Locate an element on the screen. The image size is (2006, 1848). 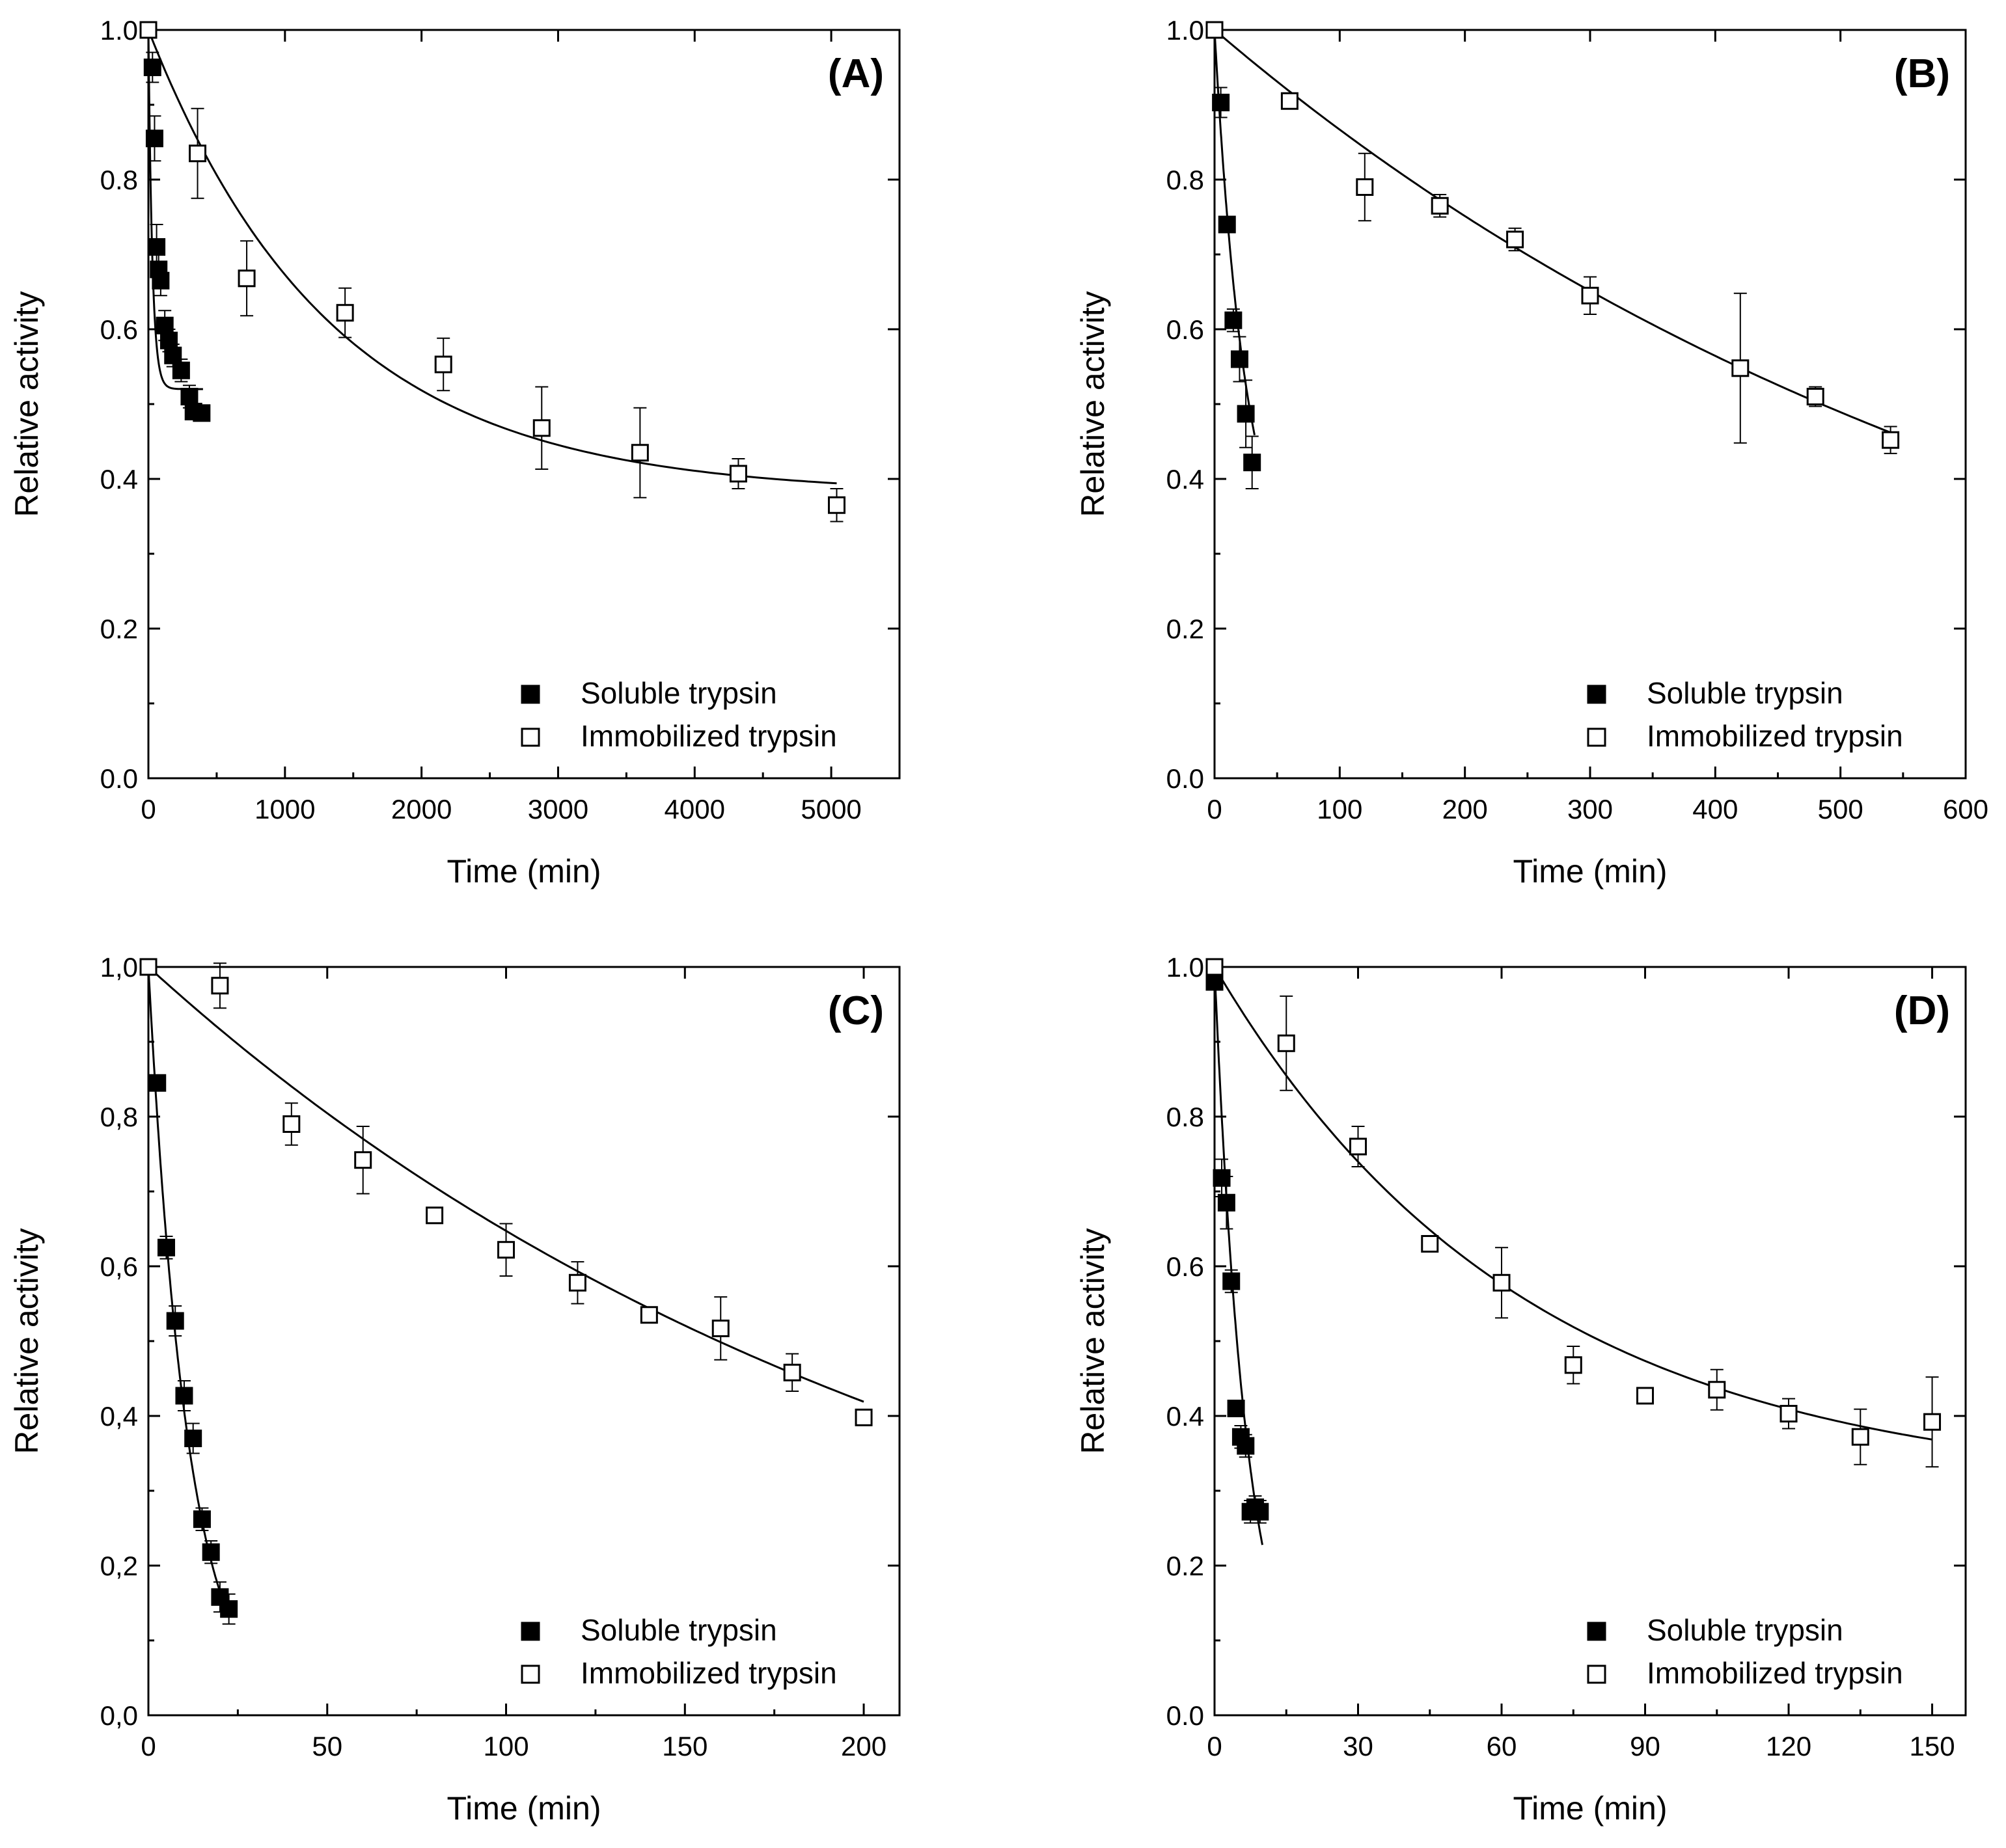
x-tick-label: 1000 is located at coordinates (284, 809).